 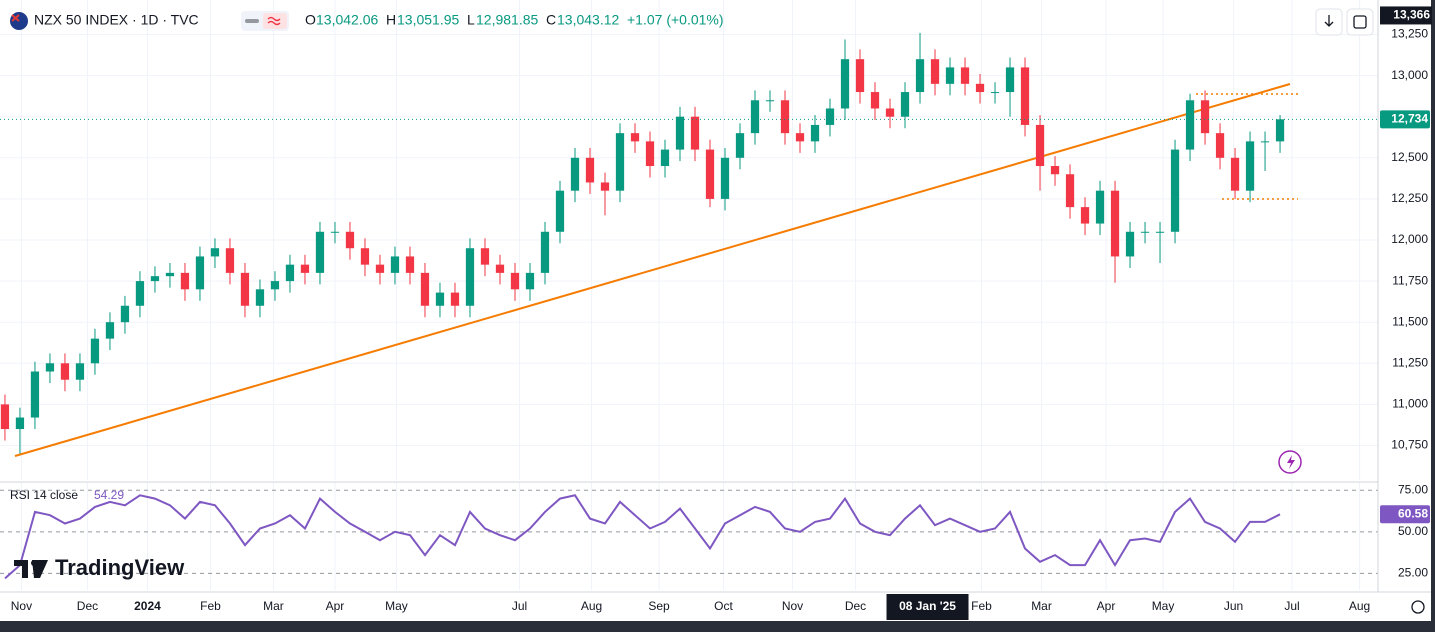 What do you see at coordinates (1413, 489) in the screenshot?
I see `rsi-tick-label: 75.00` at bounding box center [1413, 489].